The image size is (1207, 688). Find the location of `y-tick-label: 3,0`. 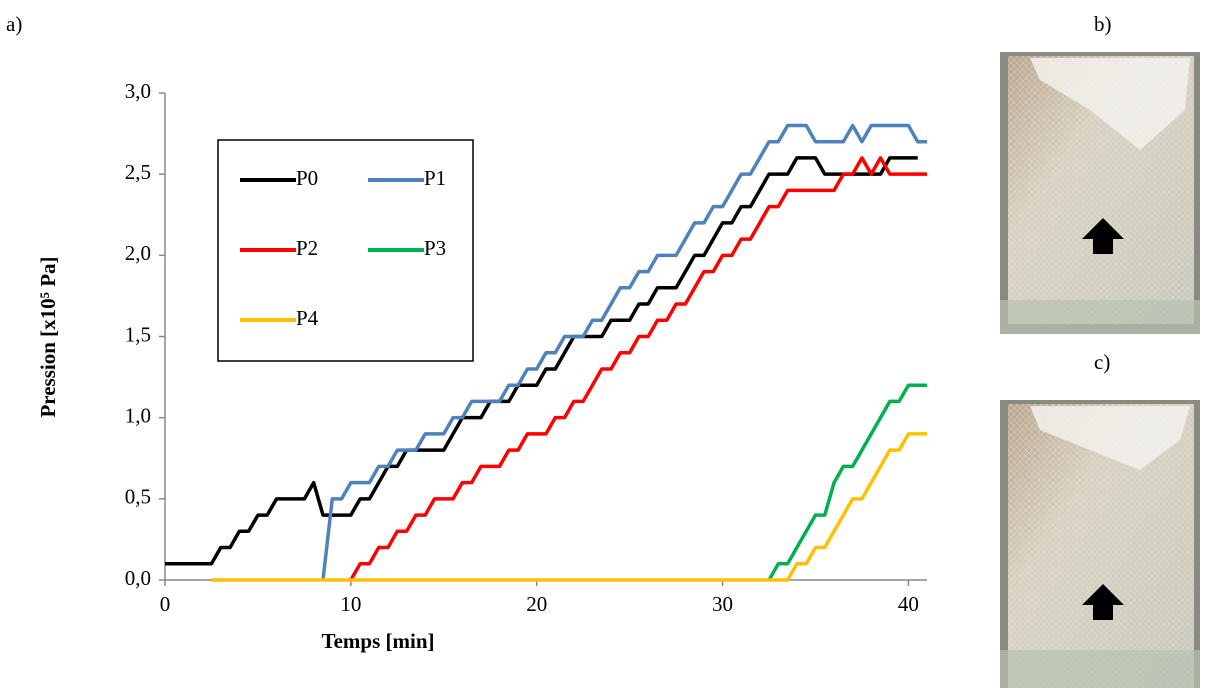

y-tick-label: 3,0 is located at coordinates (138, 91).